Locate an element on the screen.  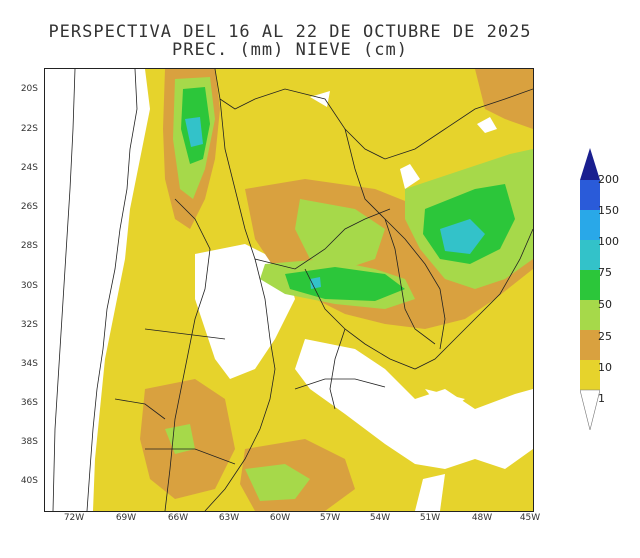
lat-label: 36S is located at coordinates (29, 403).